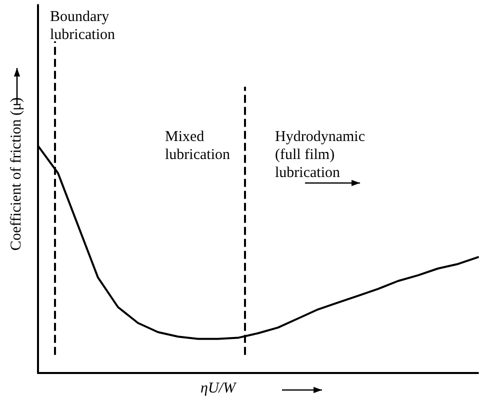 The width and height of the screenshot is (488, 401). Describe the element at coordinates (197, 146) in the screenshot. I see `annotation: Mixed lubrication` at that location.